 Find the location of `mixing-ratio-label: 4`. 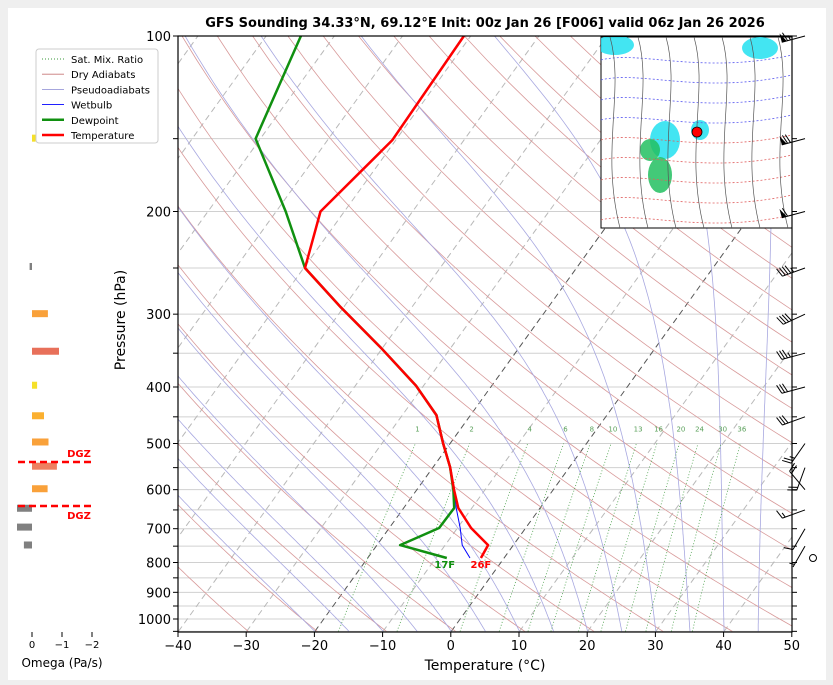

mixing-ratio-label: 4 is located at coordinates (529, 429).